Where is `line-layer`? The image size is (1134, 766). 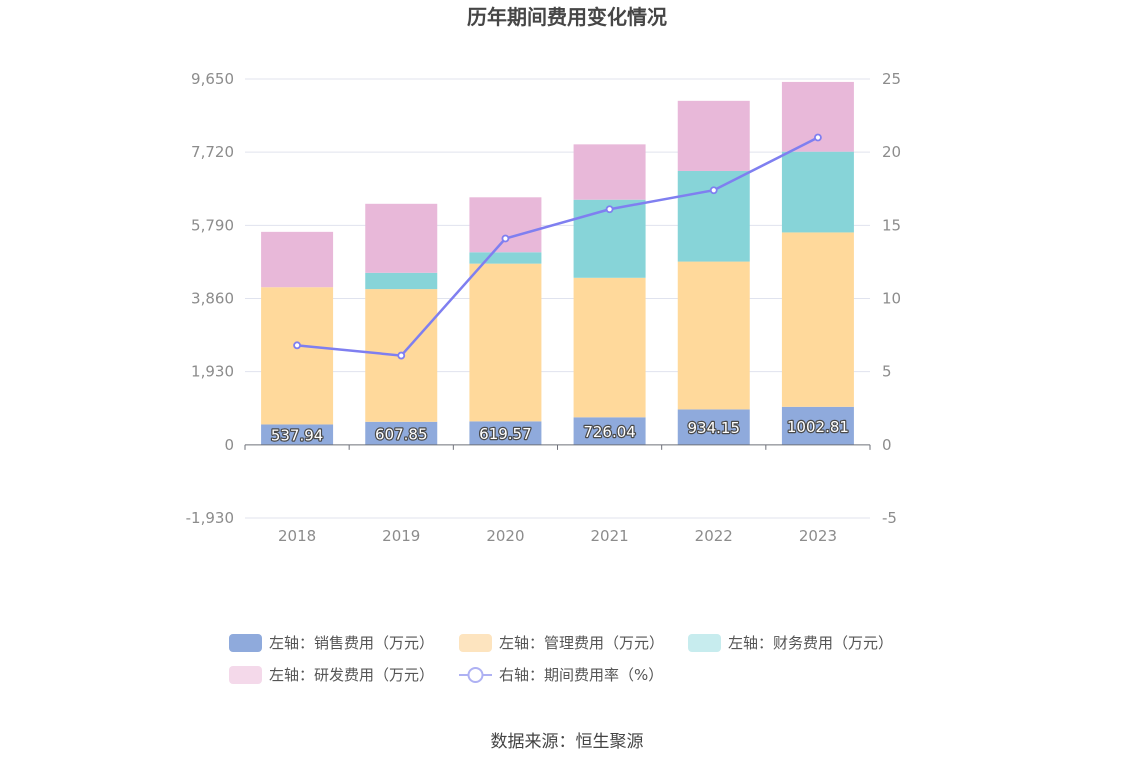 line-layer is located at coordinates (557, 246).